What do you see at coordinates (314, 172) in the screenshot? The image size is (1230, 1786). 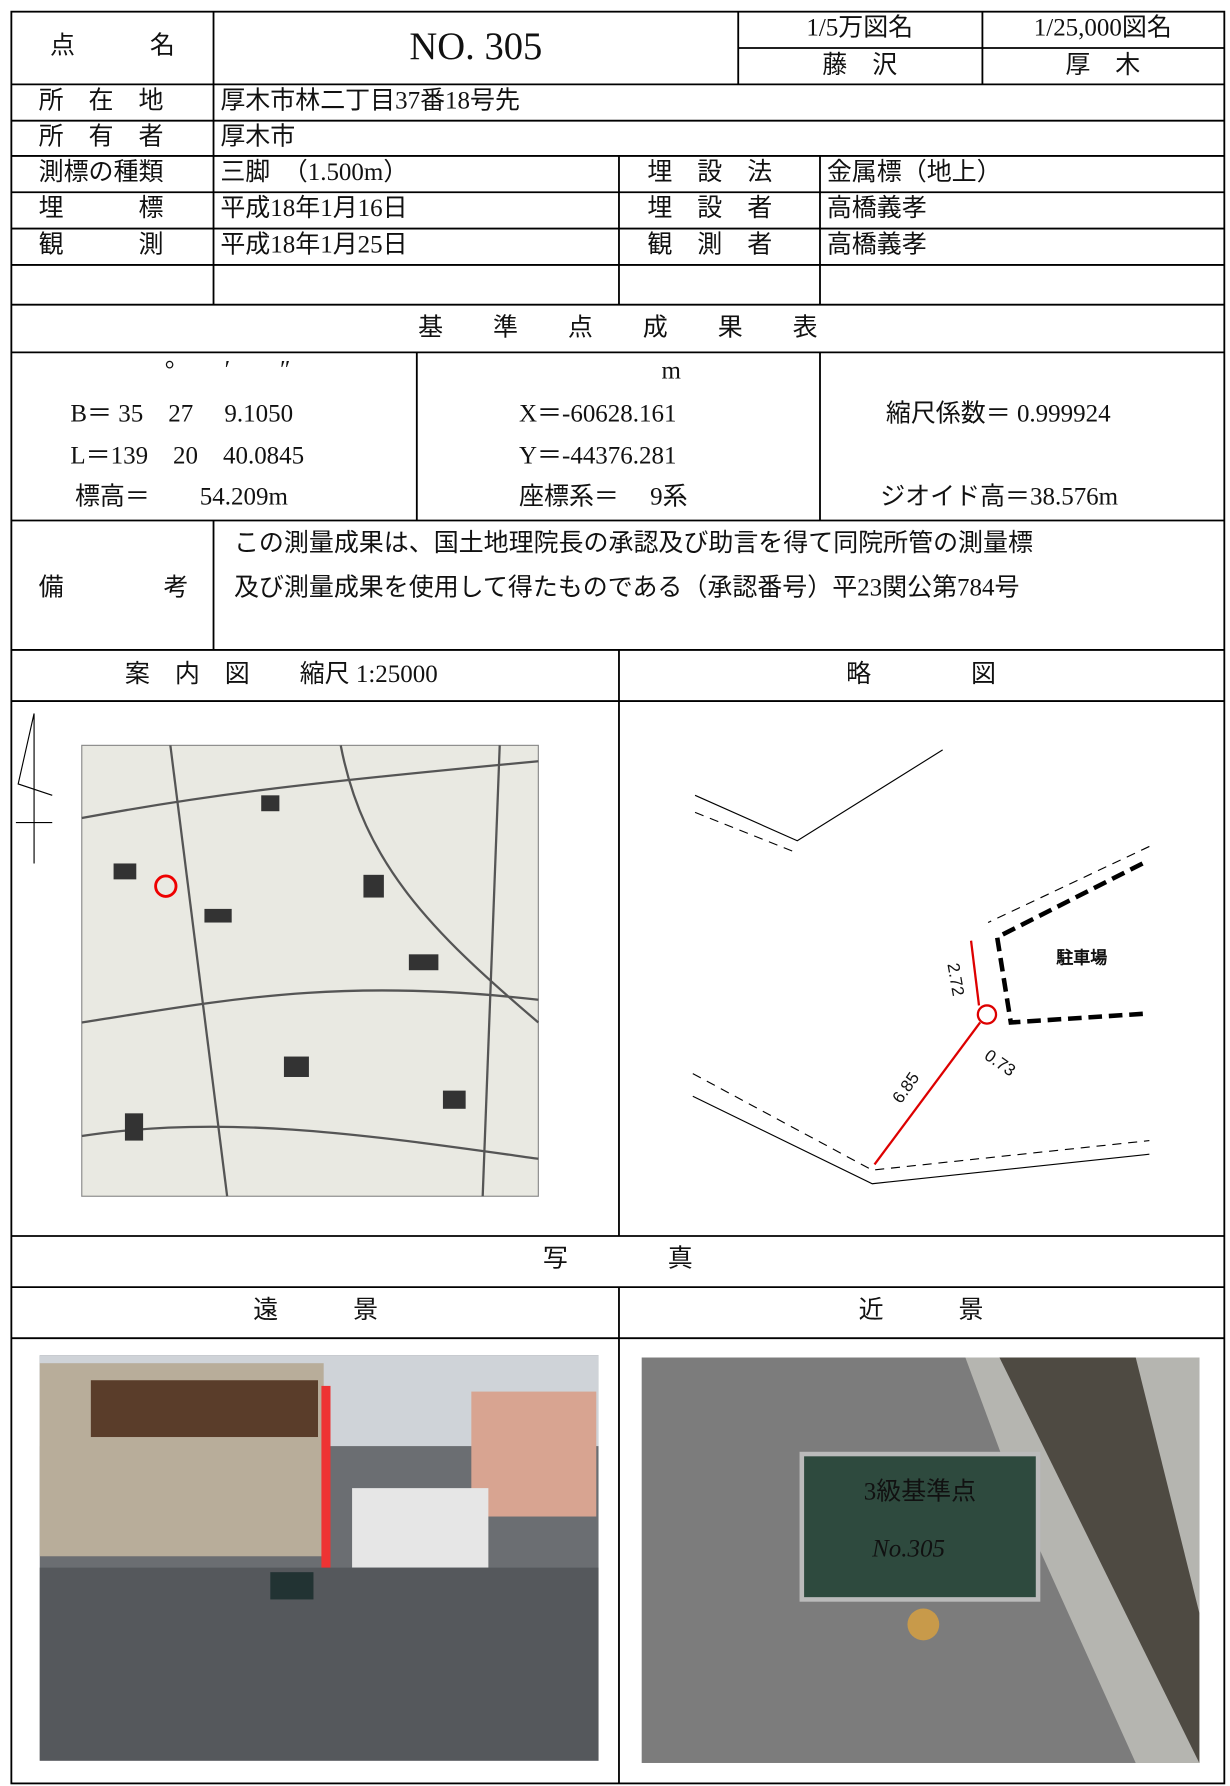 I see `value: 三脚 （1.500m）` at bounding box center [314, 172].